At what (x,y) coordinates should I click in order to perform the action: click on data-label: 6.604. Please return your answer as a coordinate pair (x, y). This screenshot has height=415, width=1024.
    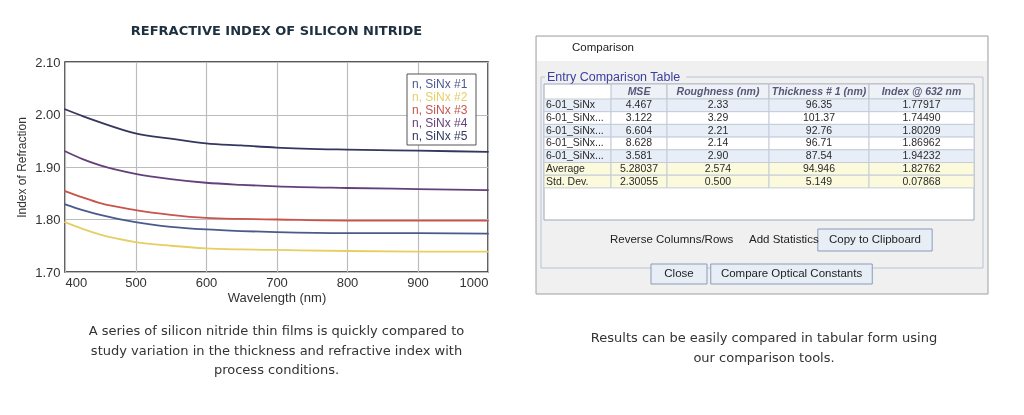
    Looking at the image, I should click on (639, 129).